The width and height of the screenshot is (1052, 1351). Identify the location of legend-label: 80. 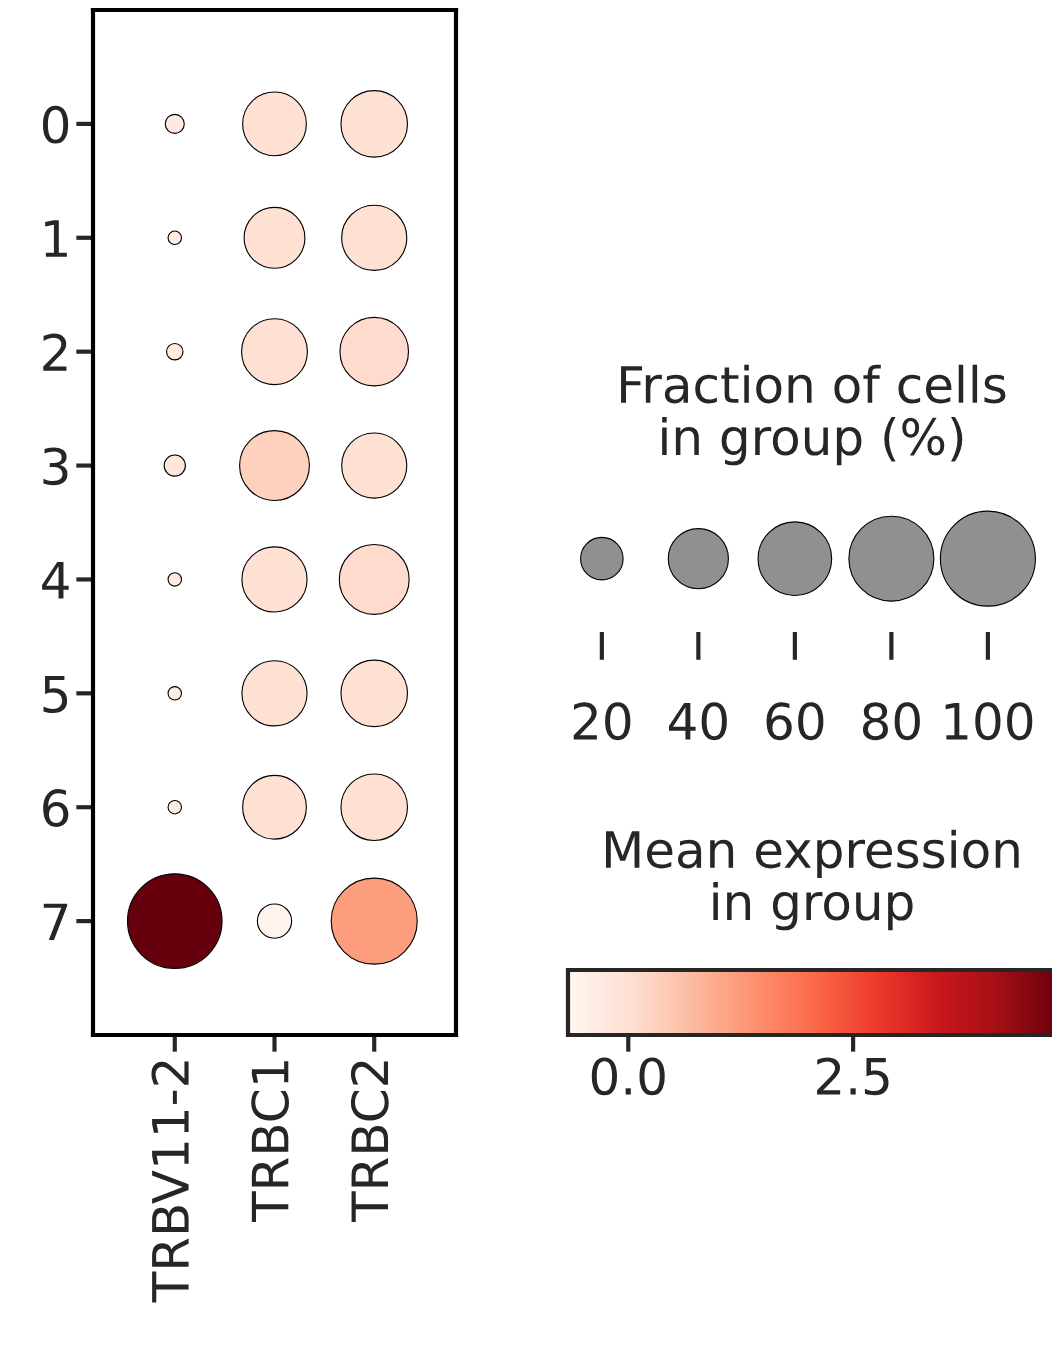
(891, 721).